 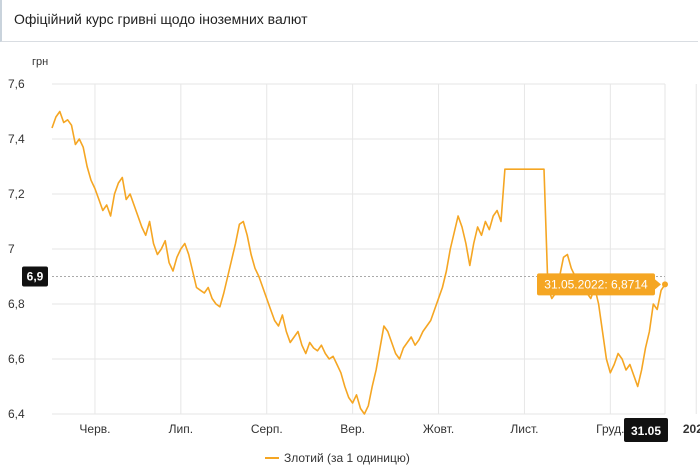 I want to click on value-tooltip: 31.05.2022: 6,8714, so click(x=599, y=284).